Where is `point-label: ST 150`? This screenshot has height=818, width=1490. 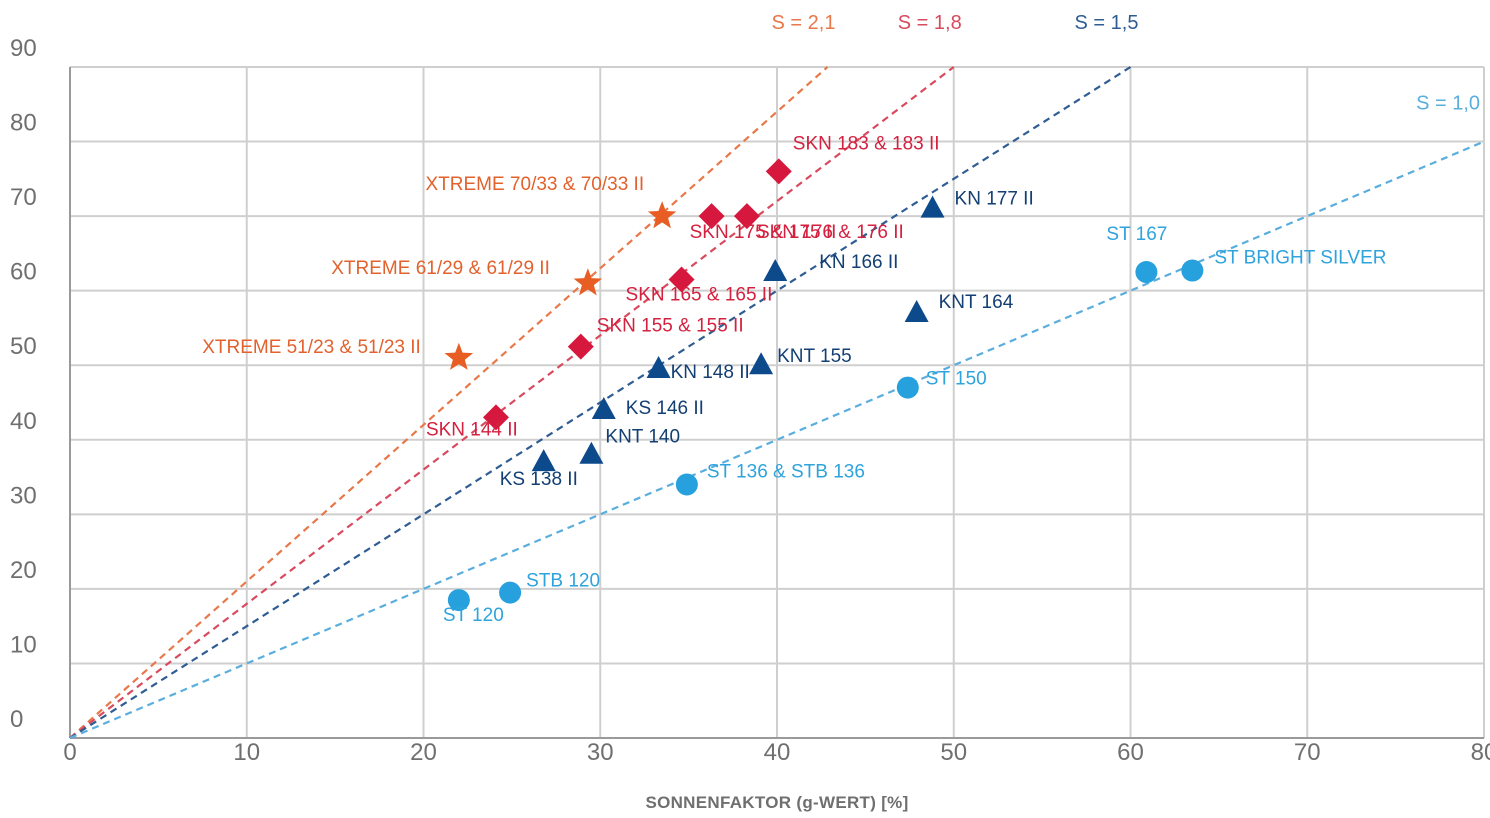
point-label: ST 150 is located at coordinates (956, 379).